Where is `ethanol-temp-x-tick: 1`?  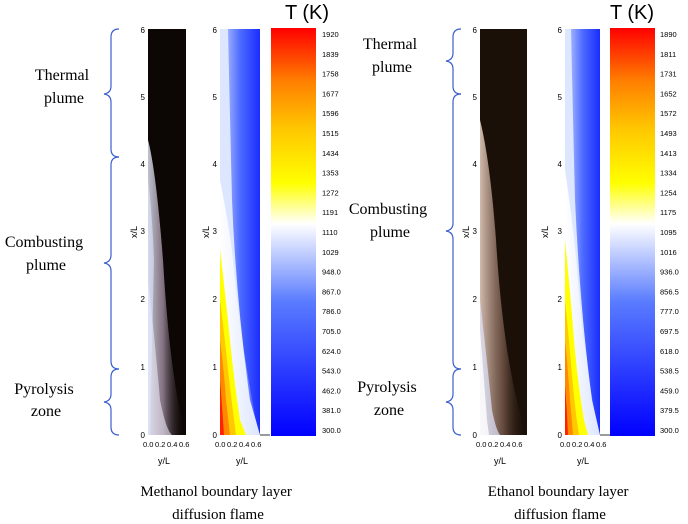
ethanol-temp-x-tick: 1 is located at coordinates (560, 367).